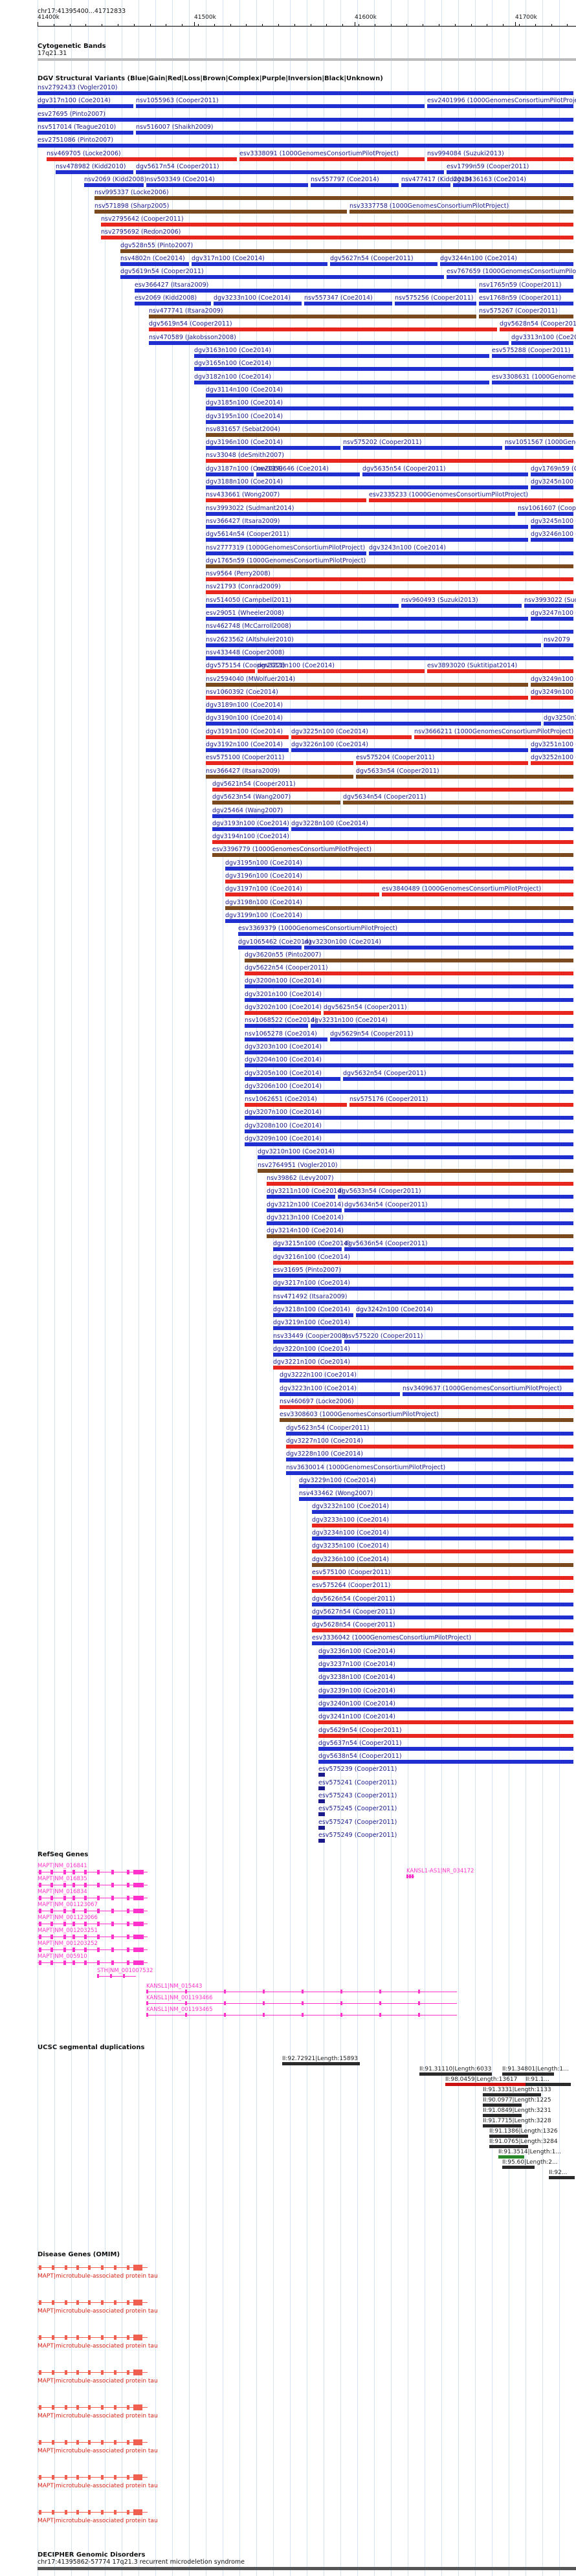 This screenshot has width=576, height=2576. What do you see at coordinates (243, 771) in the screenshot?
I see `dgv-variant-label: nsv366427 (Itsara2009)` at bounding box center [243, 771].